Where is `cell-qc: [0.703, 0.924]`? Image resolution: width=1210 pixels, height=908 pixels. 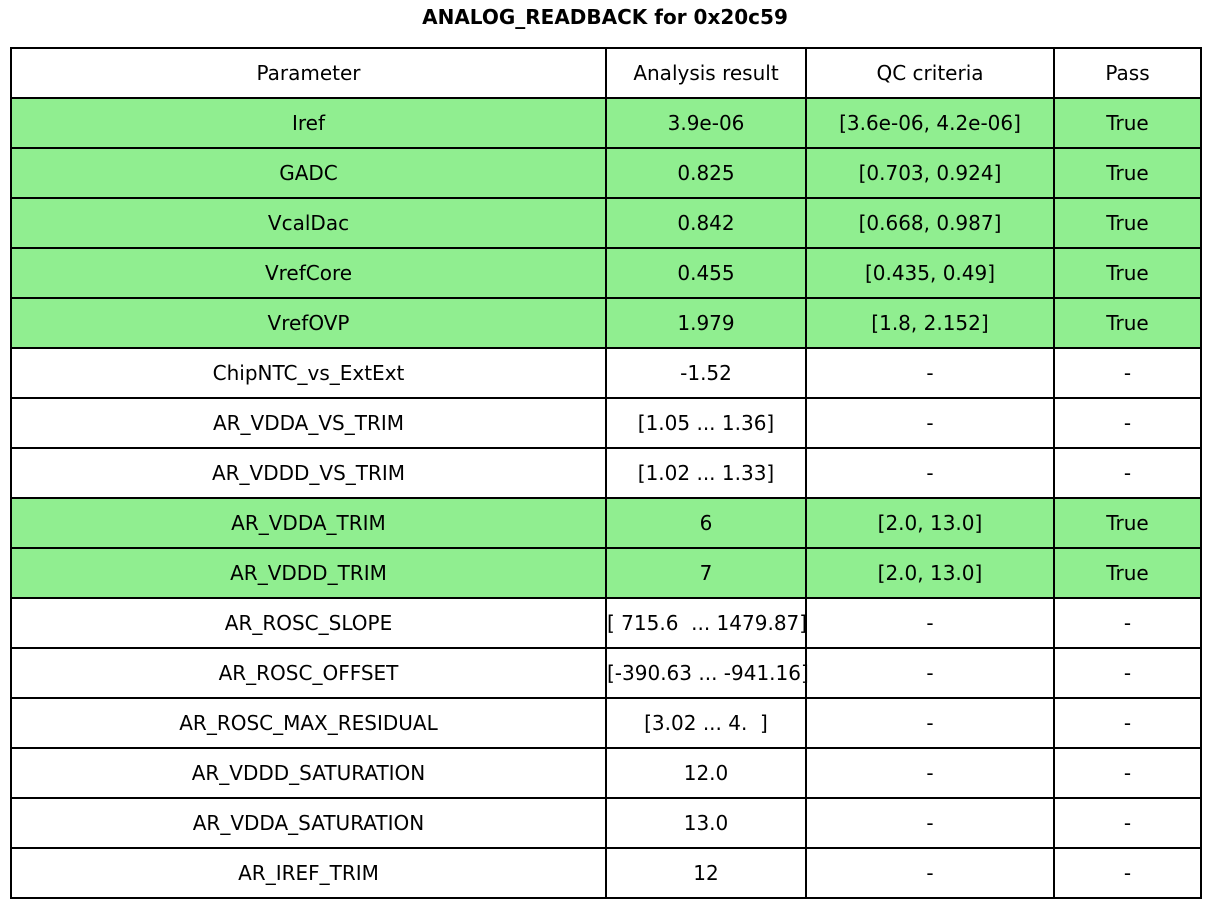 cell-qc: [0.703, 0.924] is located at coordinates (930, 173).